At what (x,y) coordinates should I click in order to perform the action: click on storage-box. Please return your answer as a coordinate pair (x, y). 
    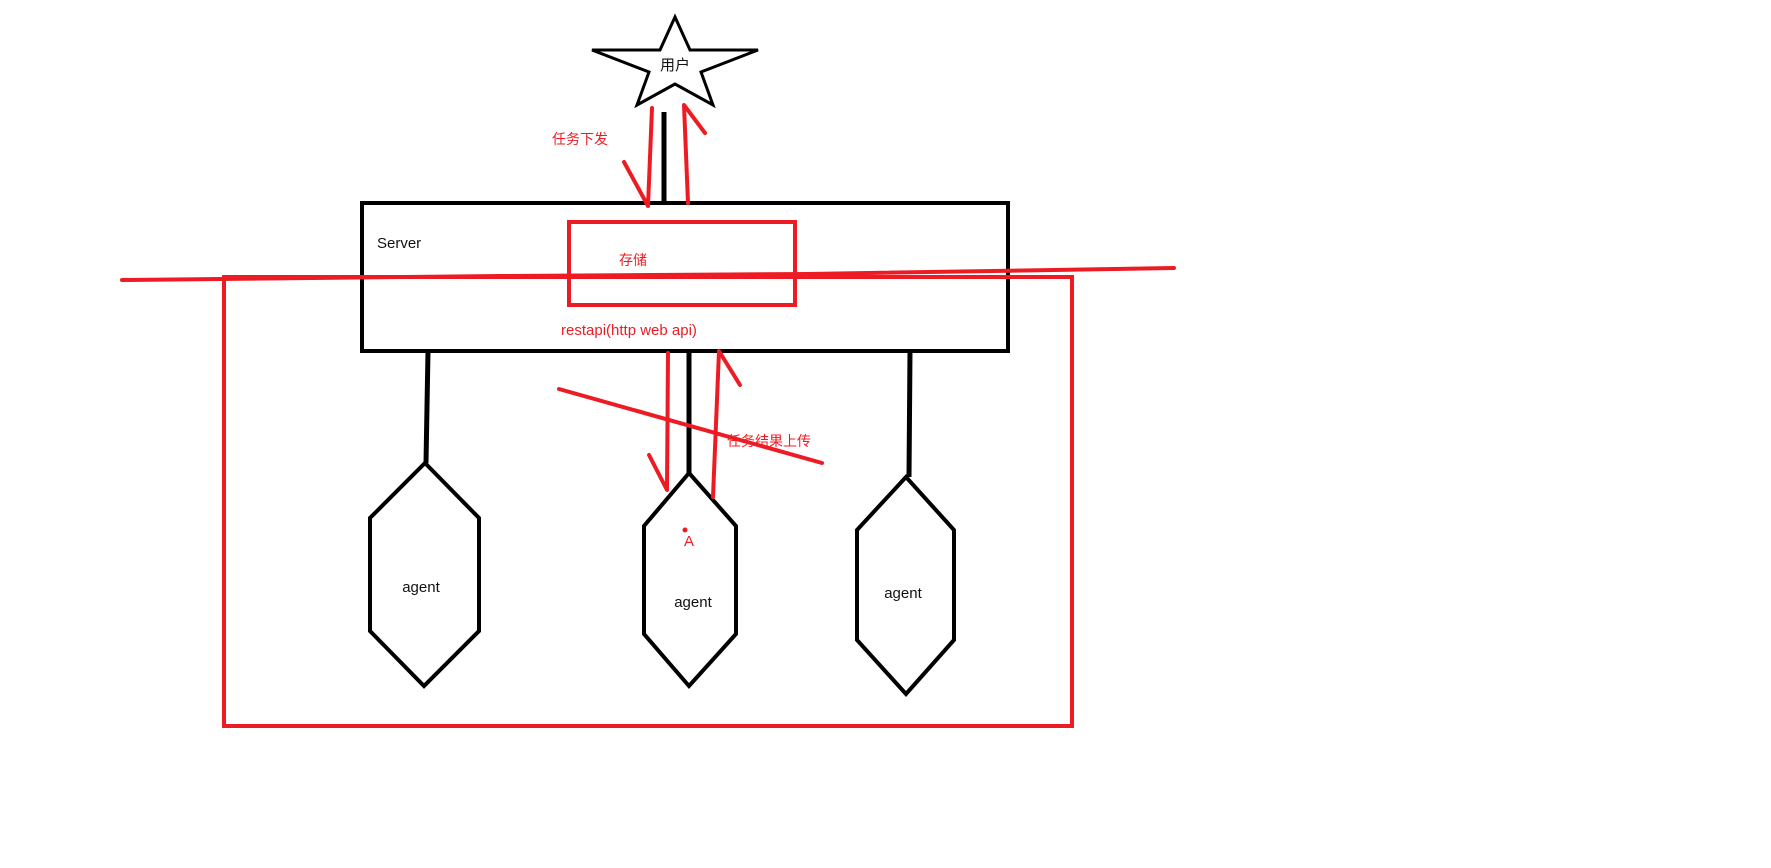
    Looking at the image, I should click on (682, 263).